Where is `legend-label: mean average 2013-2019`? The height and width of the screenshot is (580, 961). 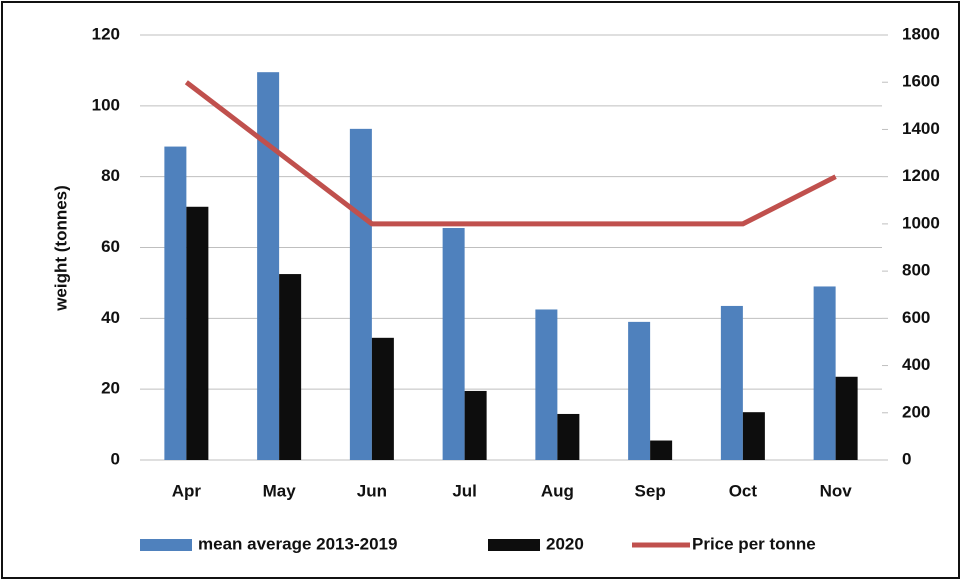 legend-label: mean average 2013-2019 is located at coordinates (297, 543).